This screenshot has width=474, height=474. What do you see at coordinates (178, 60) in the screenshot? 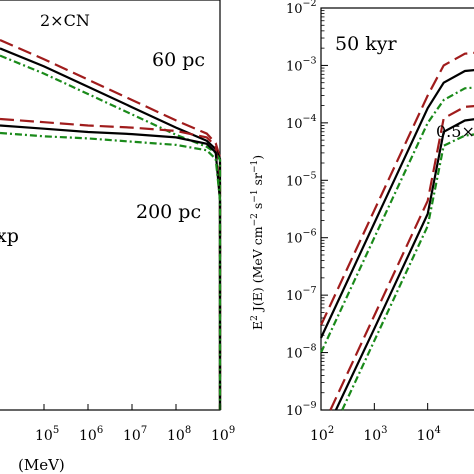
I see `left-annotation-60pc: 60 pc` at bounding box center [178, 60].